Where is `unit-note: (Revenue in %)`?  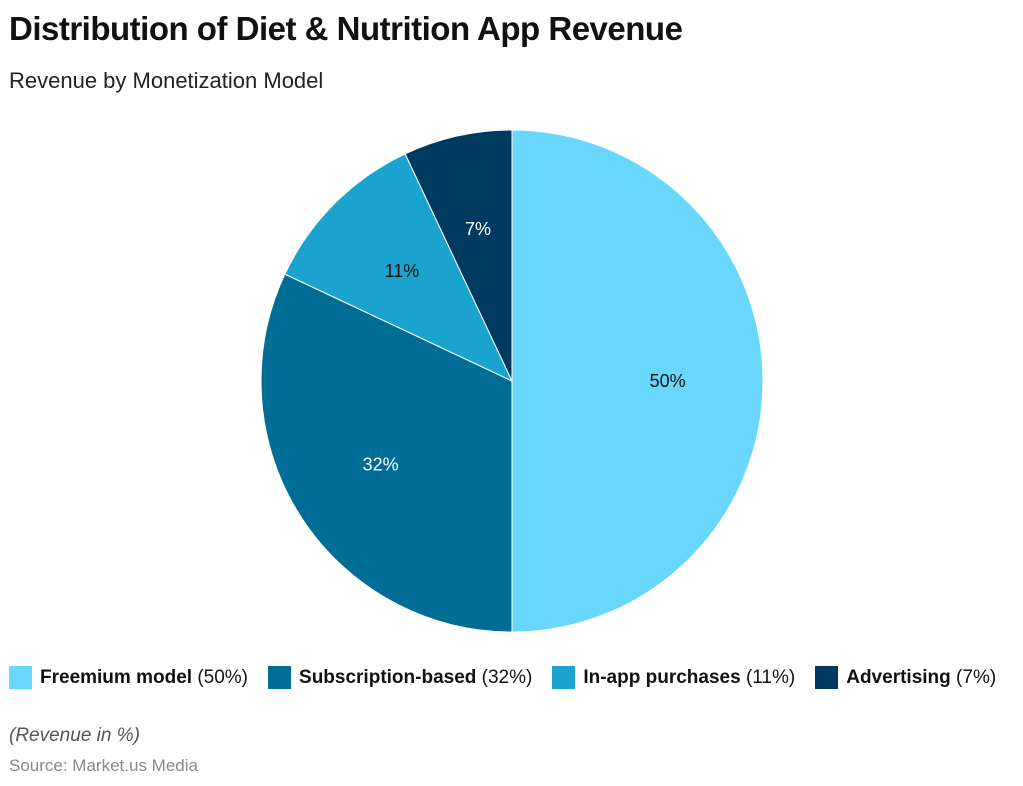
unit-note: (Revenue in %) is located at coordinates (74, 735).